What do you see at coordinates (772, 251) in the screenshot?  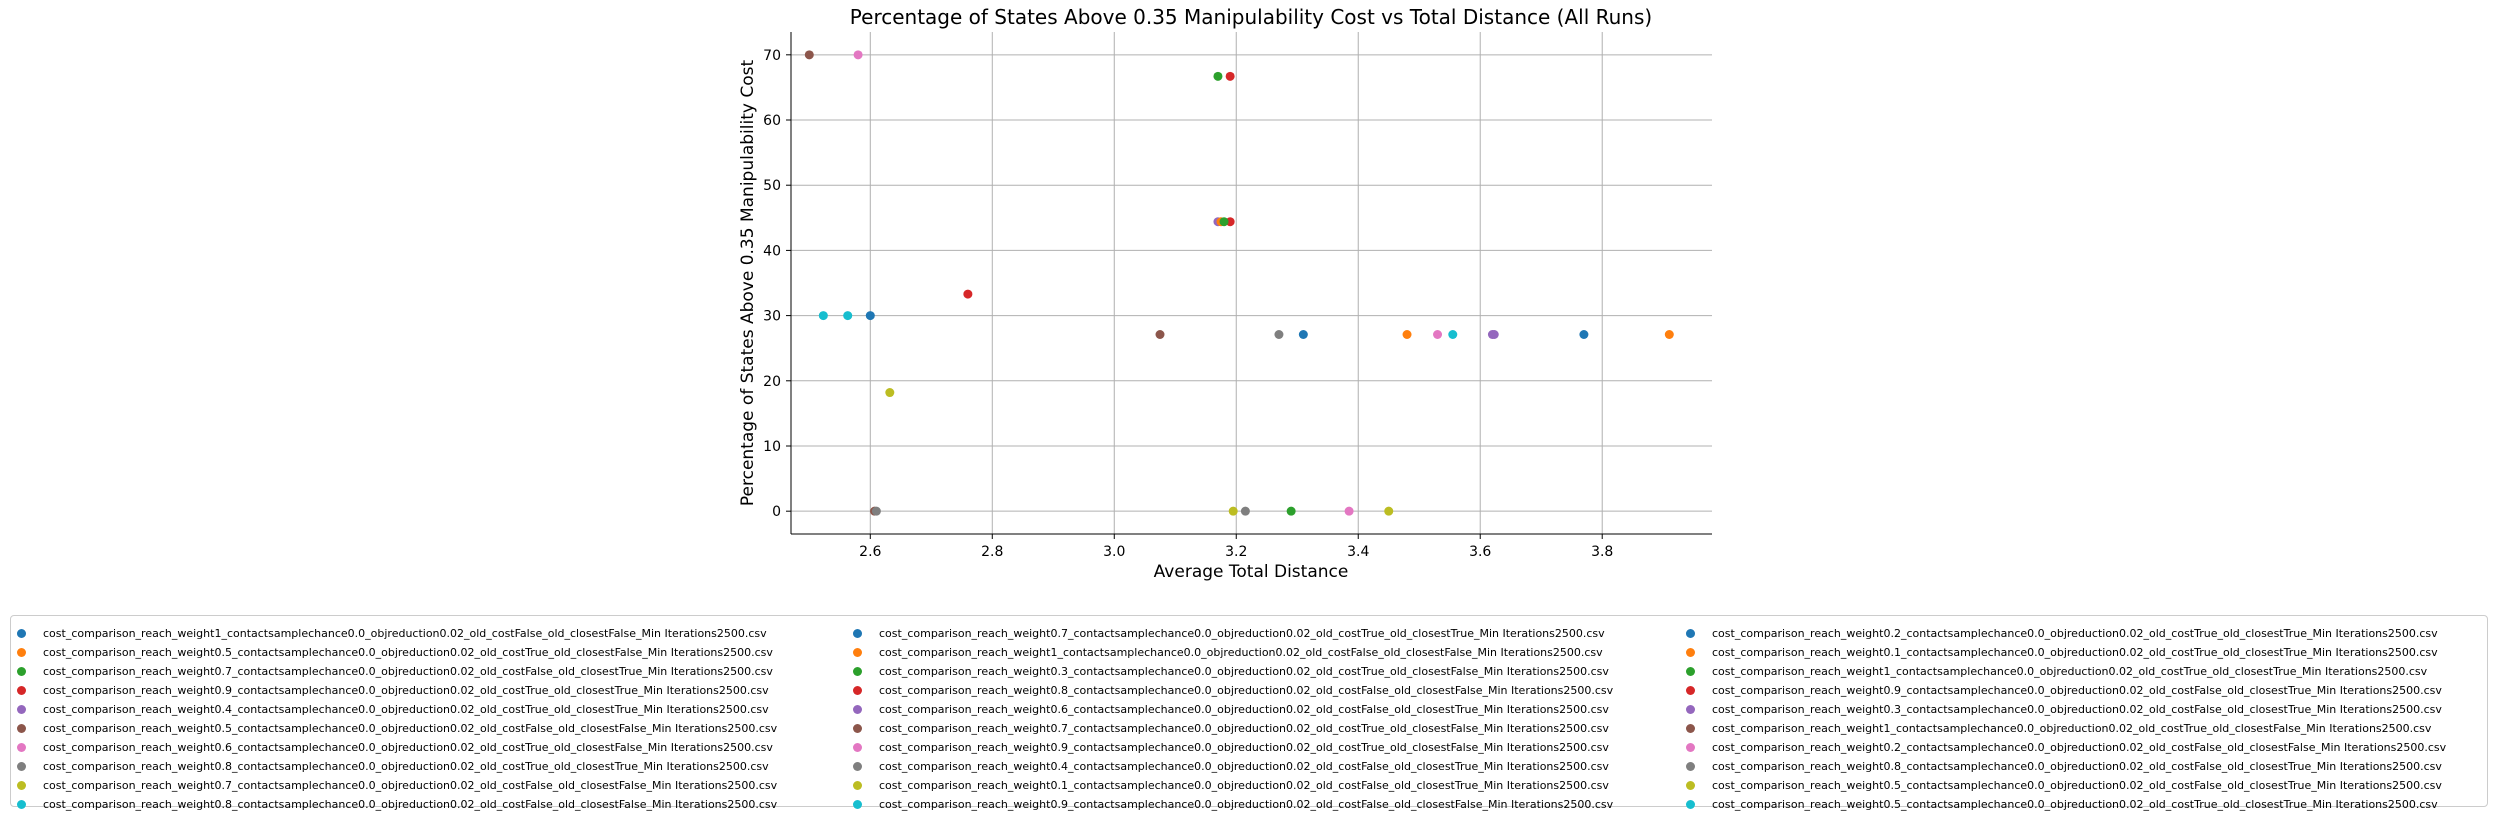 I see `y-tick-label: 40` at bounding box center [772, 251].